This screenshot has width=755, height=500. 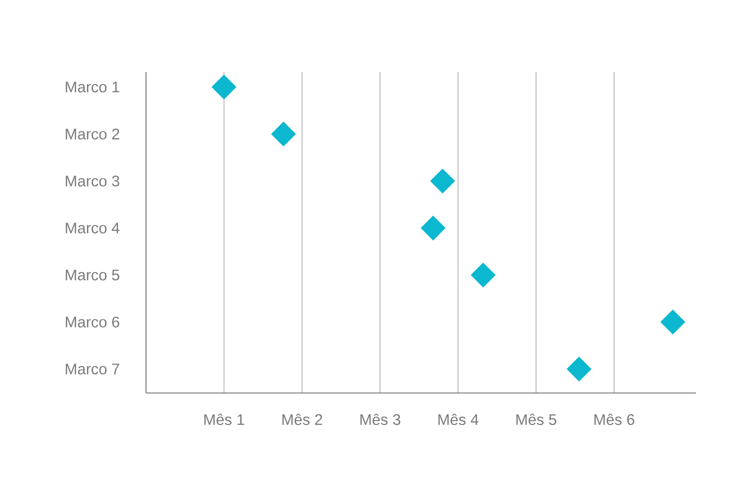 What do you see at coordinates (93, 87) in the screenshot?
I see `y-tick-label: Marco 1` at bounding box center [93, 87].